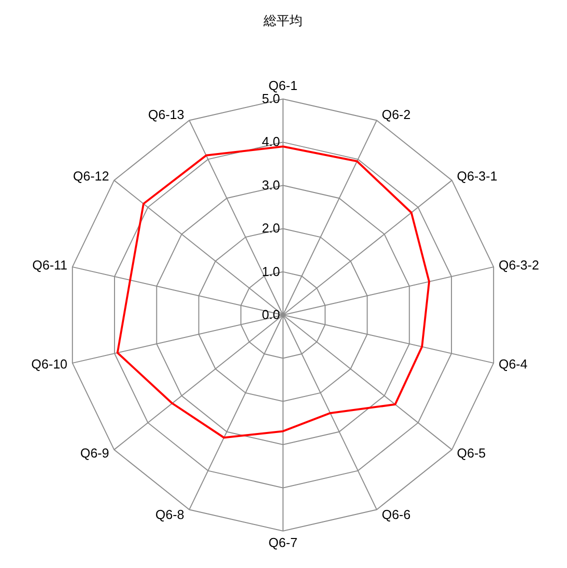  I want to click on y-tick-label: 5.0, so click(271, 98).